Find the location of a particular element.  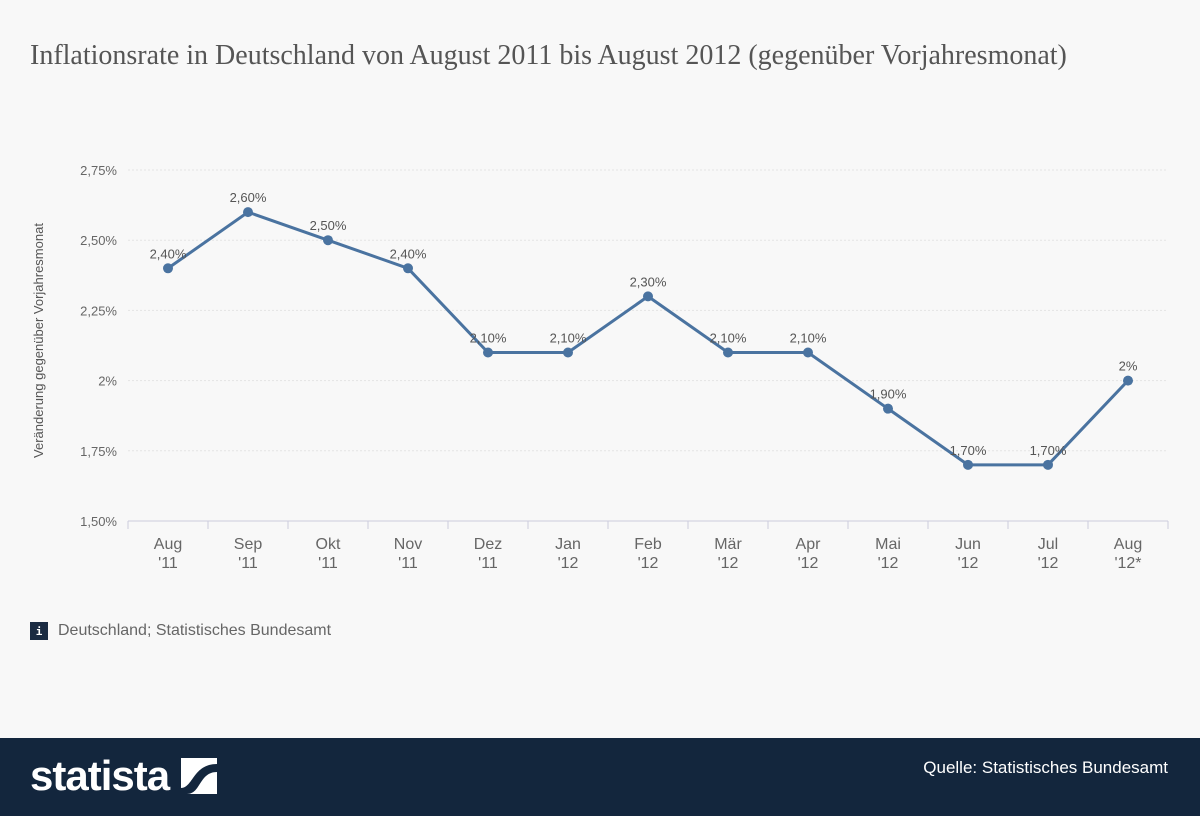

data-label: 2,50% is located at coordinates (328, 225).